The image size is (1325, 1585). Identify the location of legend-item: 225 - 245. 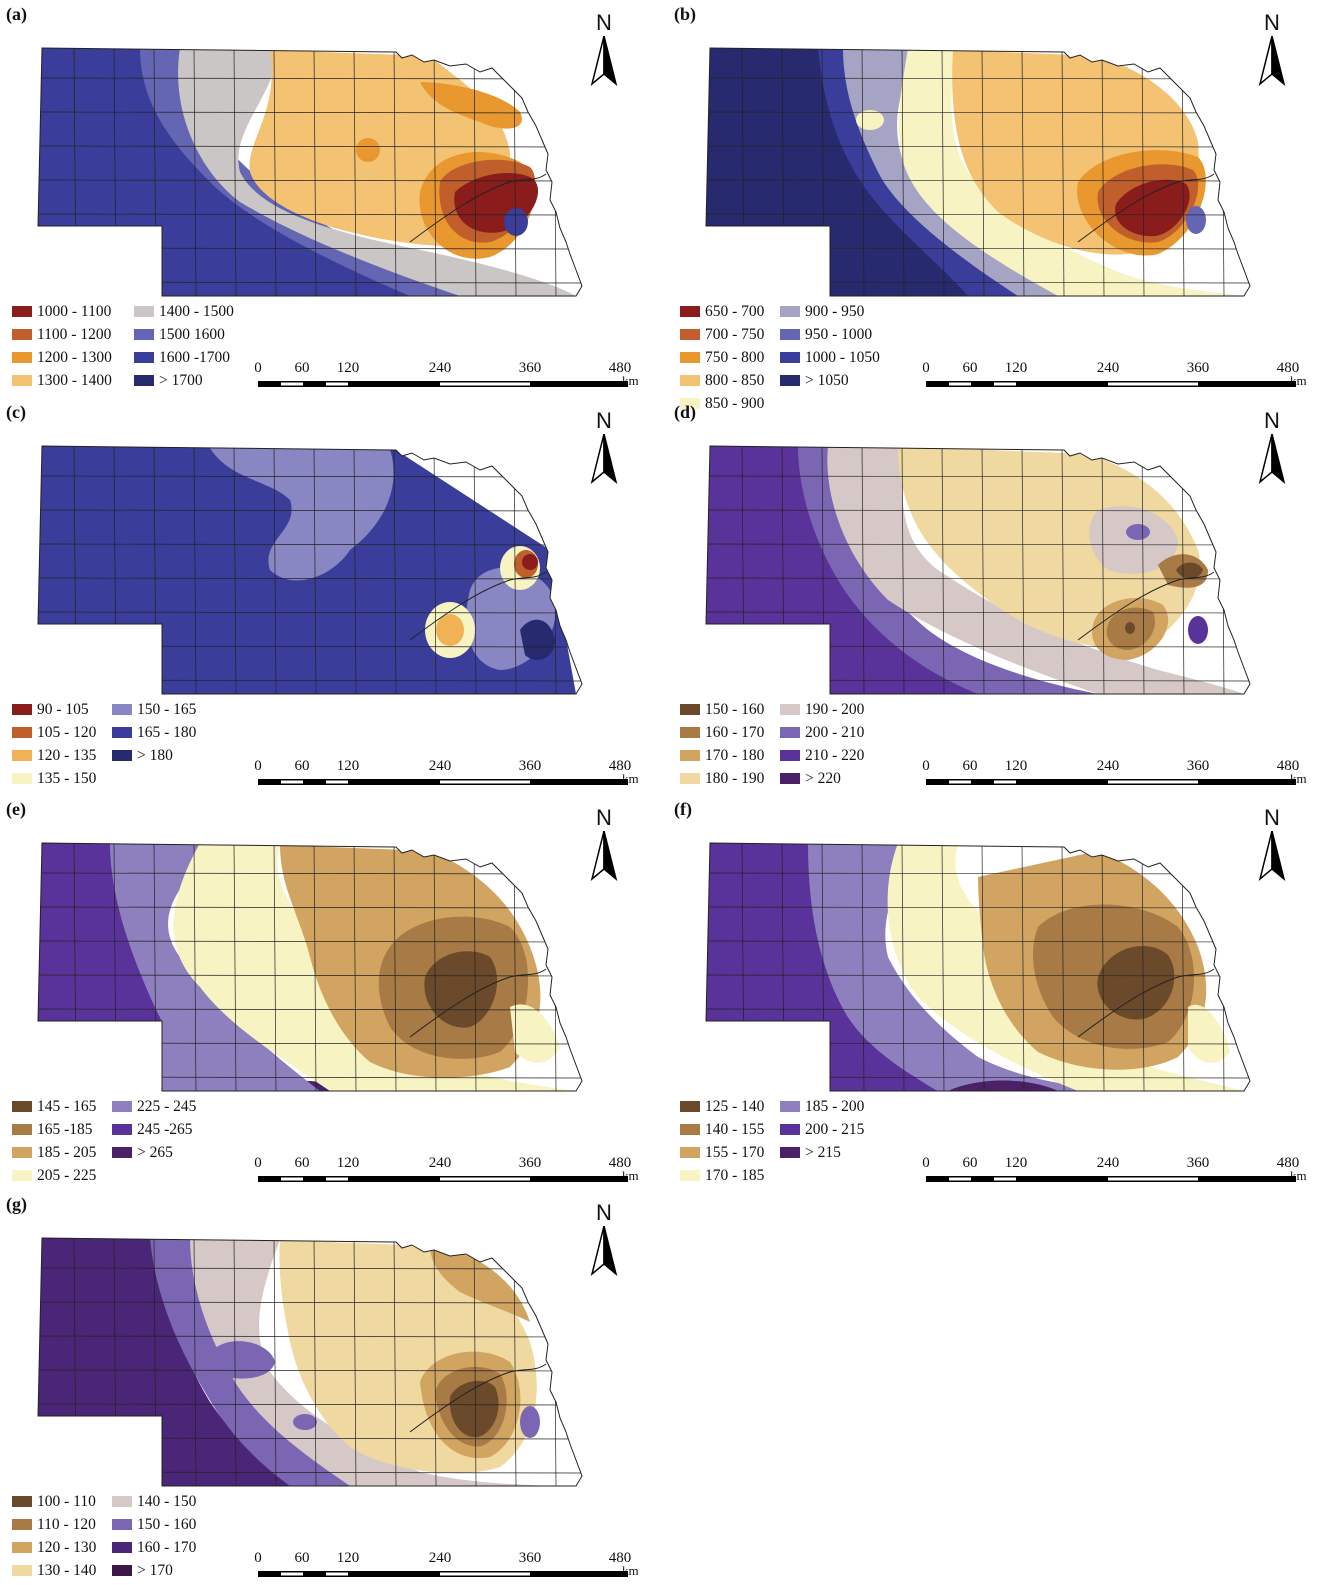
(177, 1106).